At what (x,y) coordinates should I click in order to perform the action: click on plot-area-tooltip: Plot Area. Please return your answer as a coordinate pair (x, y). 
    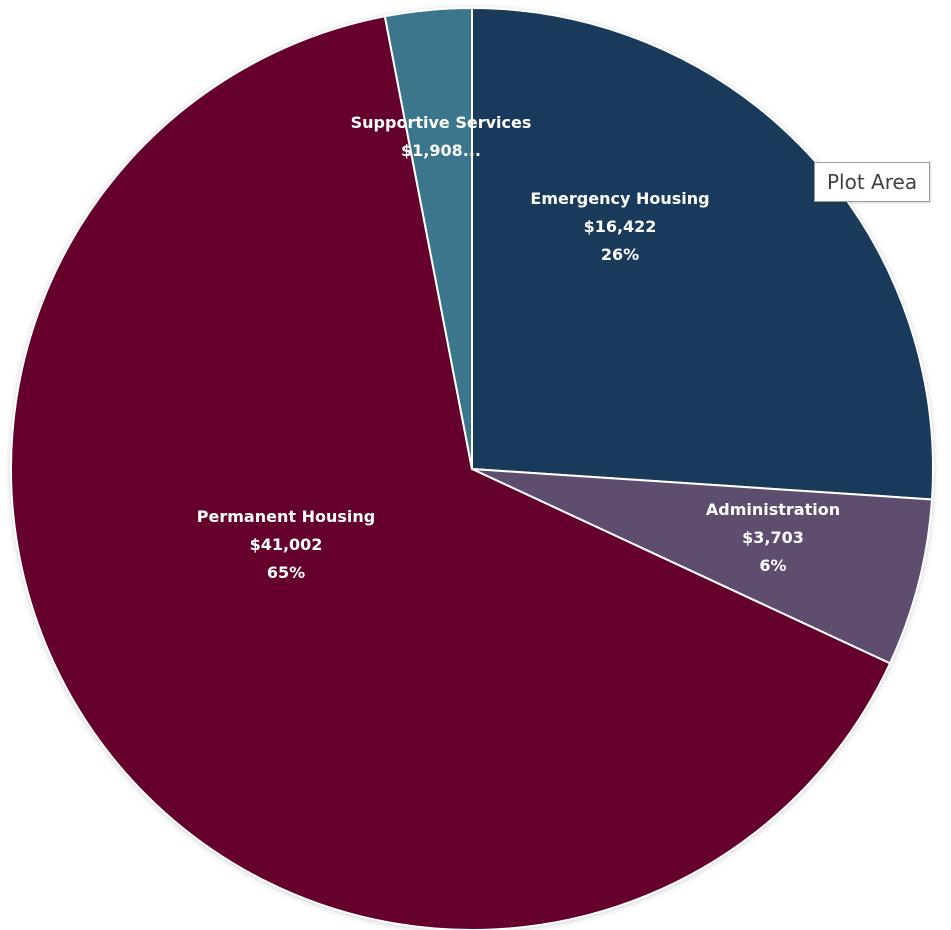
    Looking at the image, I should click on (872, 182).